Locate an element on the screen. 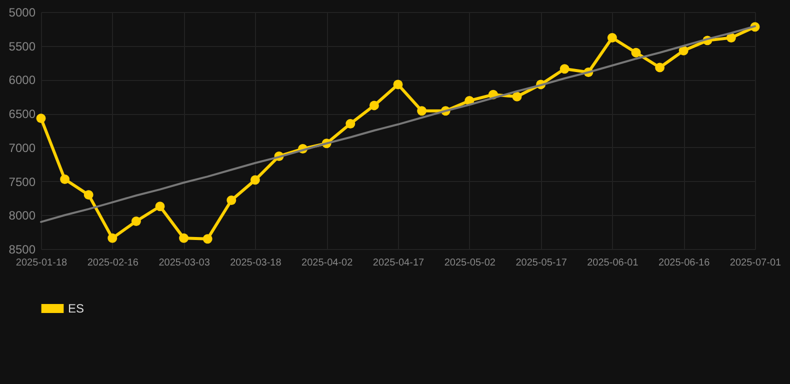  x-tick-label: 2025-03-03 is located at coordinates (184, 263).